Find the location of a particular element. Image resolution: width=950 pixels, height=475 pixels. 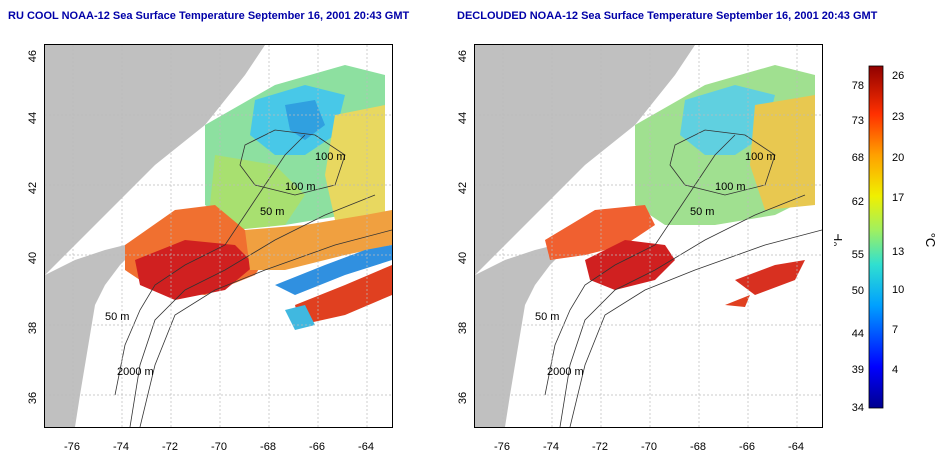

celsius-tick: 13 is located at coordinates (898, 252).